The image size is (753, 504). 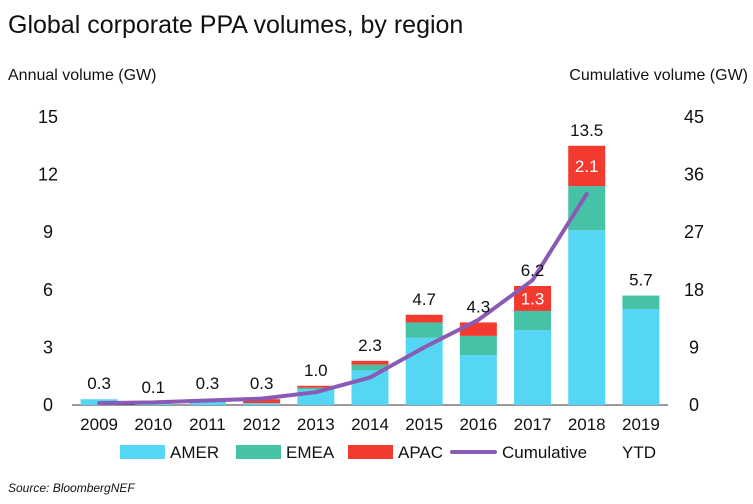 What do you see at coordinates (641, 280) in the screenshot?
I see `bar-total-label: 5.7` at bounding box center [641, 280].